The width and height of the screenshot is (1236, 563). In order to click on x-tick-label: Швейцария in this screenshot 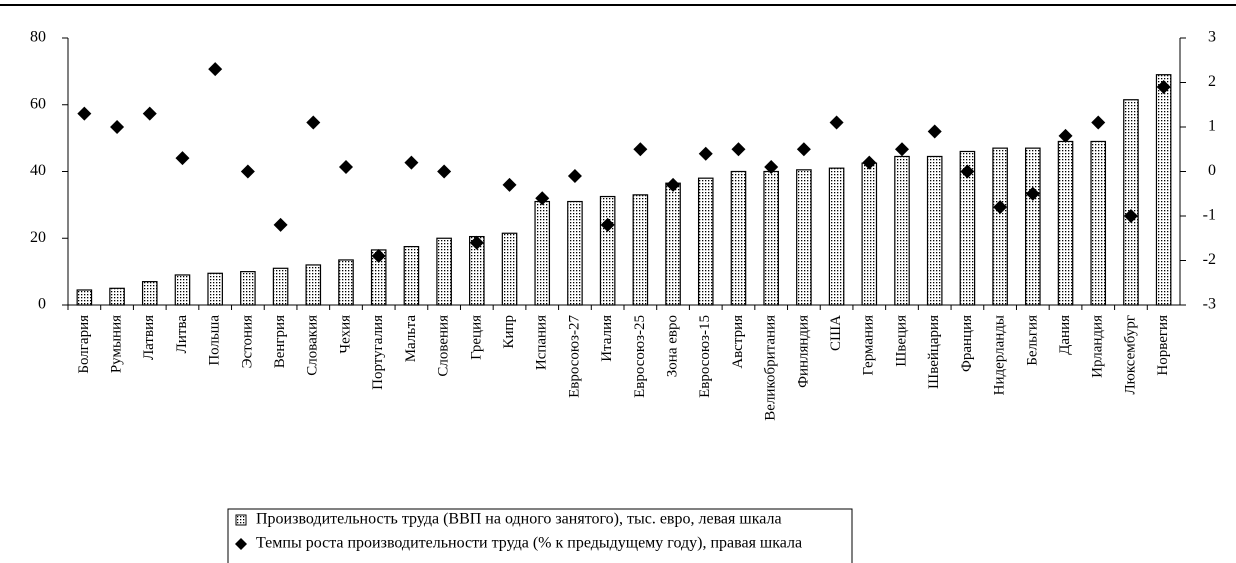, I will do `click(934, 352)`.